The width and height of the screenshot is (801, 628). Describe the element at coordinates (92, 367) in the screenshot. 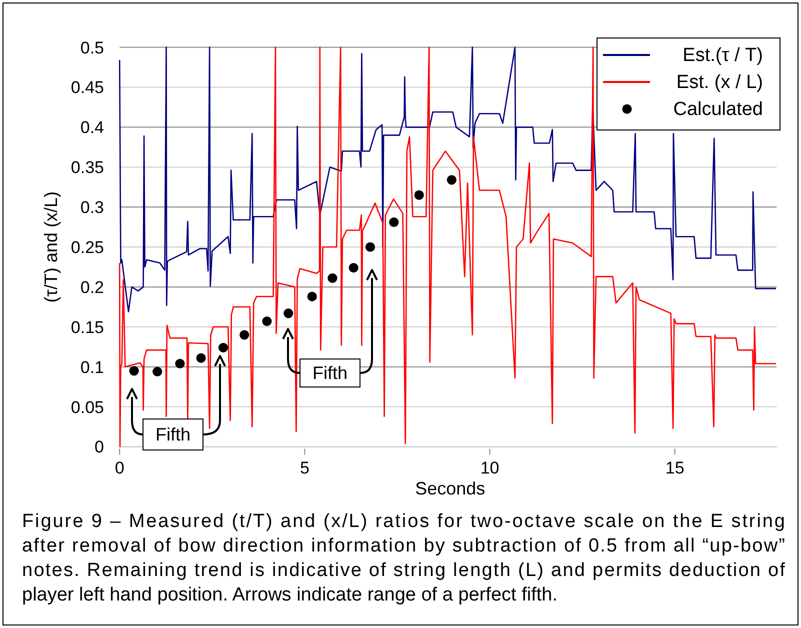

I see `y-tick-label: 0.1` at that location.